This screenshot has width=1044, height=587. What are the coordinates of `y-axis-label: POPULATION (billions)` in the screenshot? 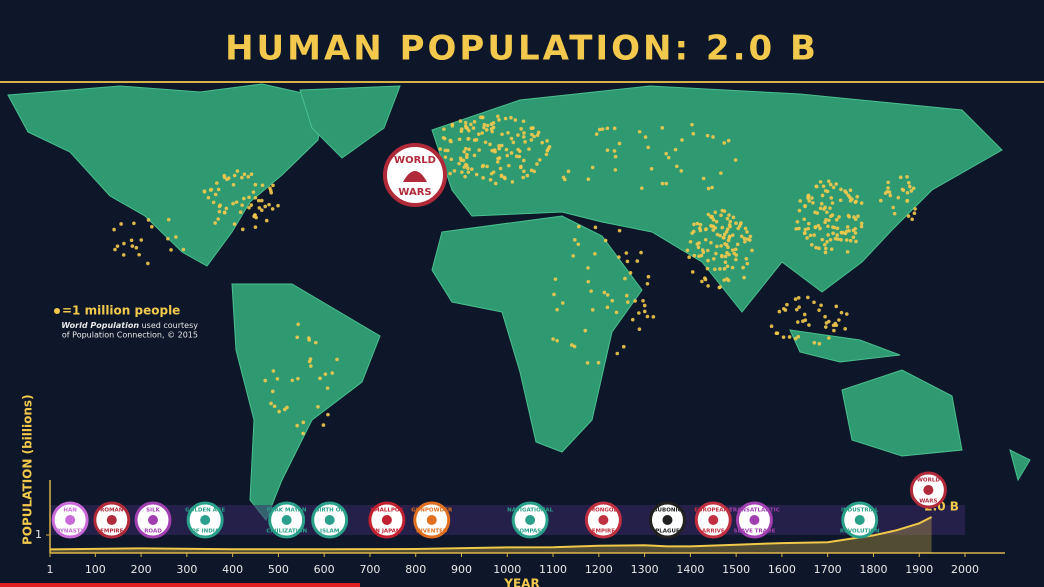 It's located at (28, 469).